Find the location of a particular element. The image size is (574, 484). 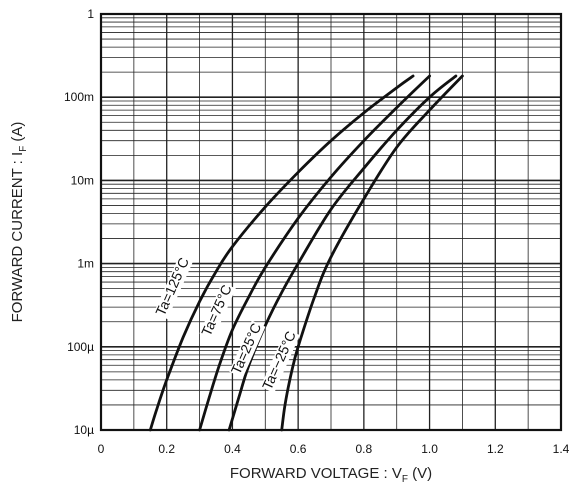

y-tick-label: 10µ is located at coordinates (84, 430).